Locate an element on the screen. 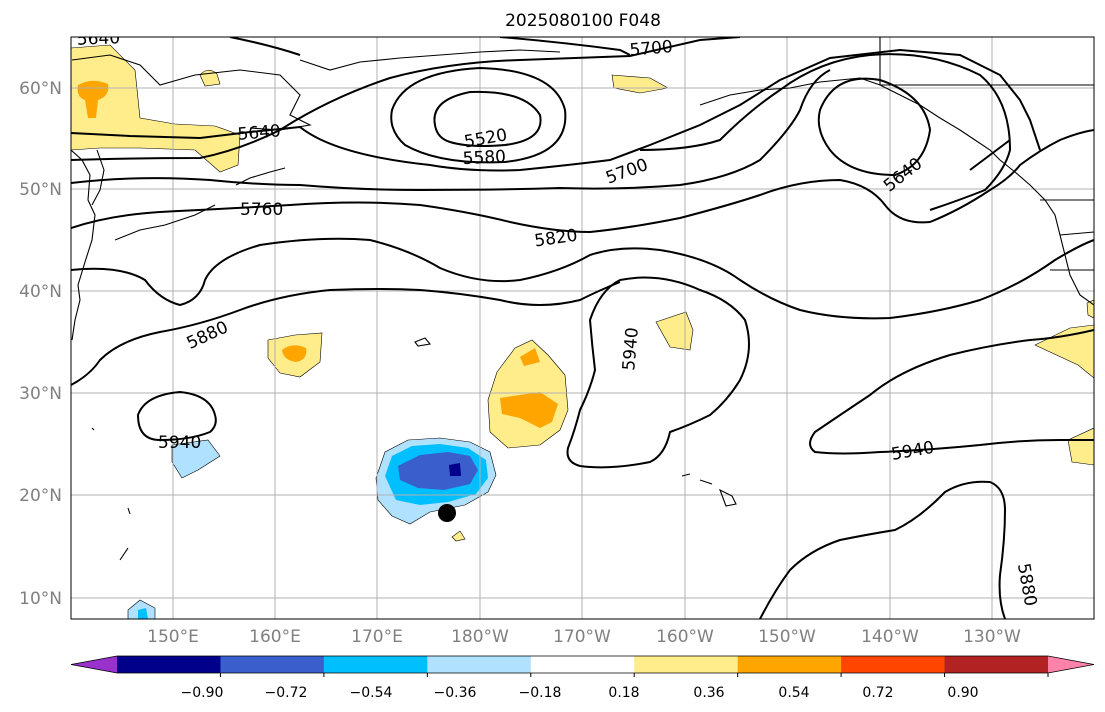 This screenshot has height=712, width=1105. lon-tick-label: 160°E is located at coordinates (275, 637).